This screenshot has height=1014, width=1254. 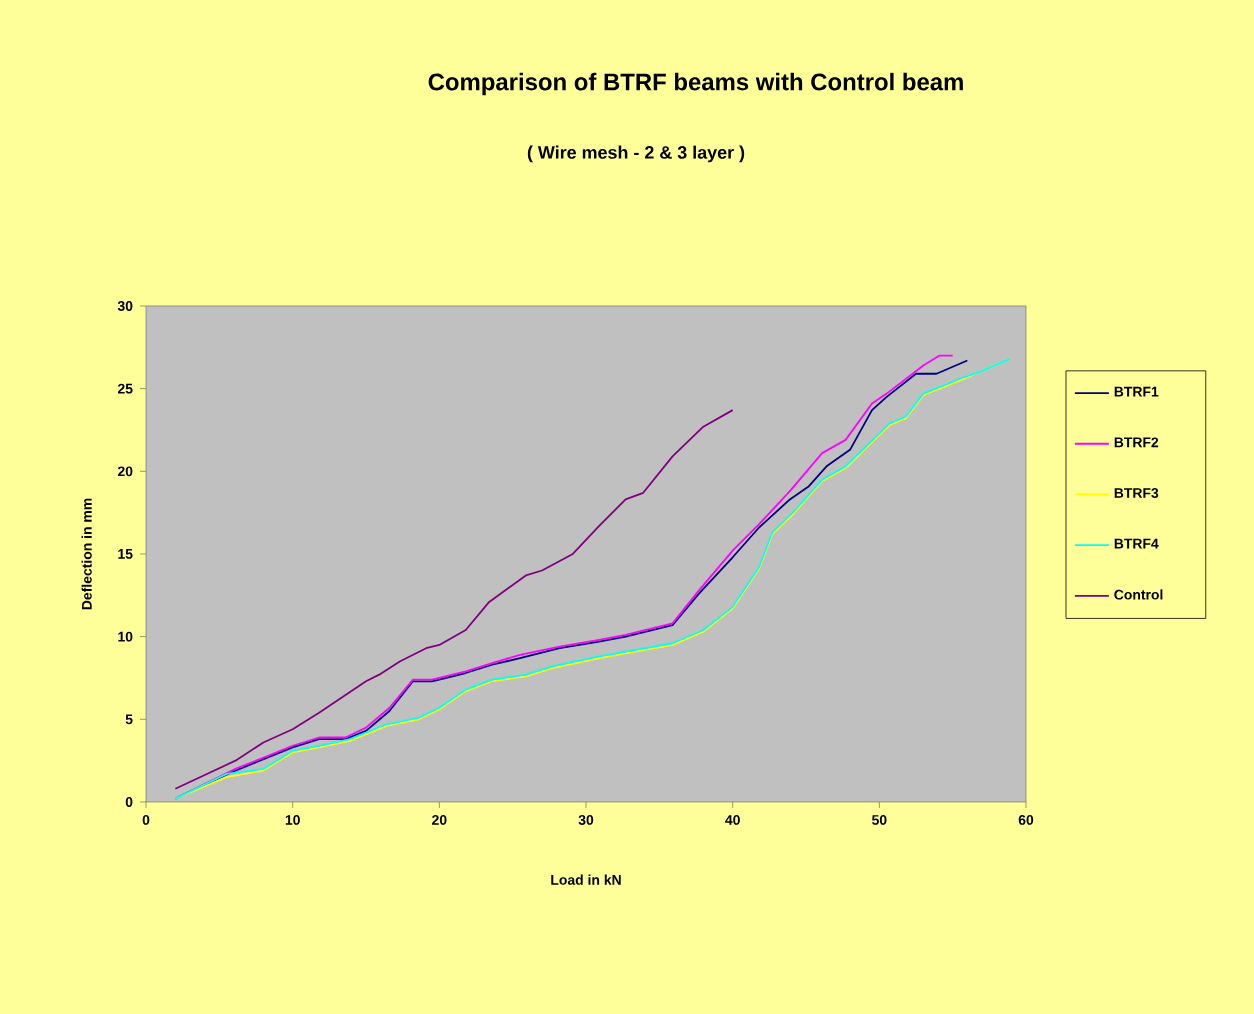 What do you see at coordinates (695, 84) in the screenshot?
I see `chart-title: Comparison of BTRF beams with Control beam` at bounding box center [695, 84].